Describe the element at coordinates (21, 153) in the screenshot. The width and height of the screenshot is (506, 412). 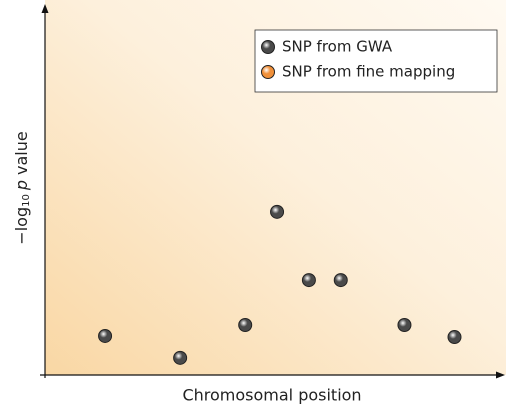
I see `y-label-part: value` at that location.